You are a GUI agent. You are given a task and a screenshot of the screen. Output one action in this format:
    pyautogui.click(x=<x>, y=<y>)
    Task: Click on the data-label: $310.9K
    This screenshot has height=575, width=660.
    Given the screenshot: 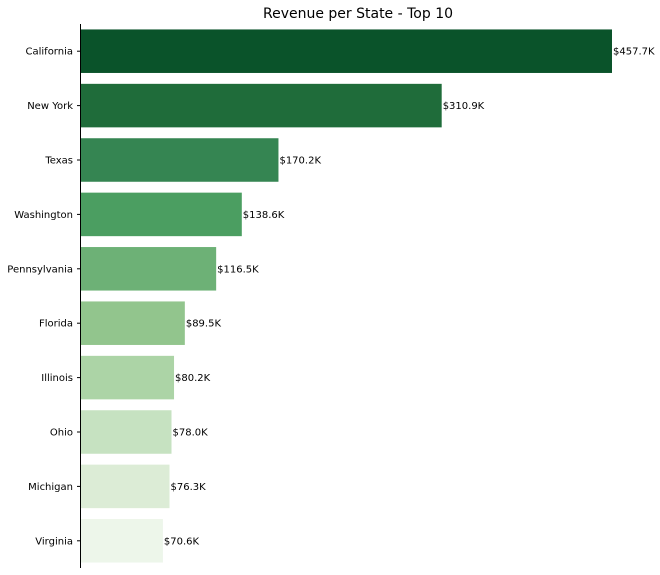 What is the action you would take?
    pyautogui.click(x=464, y=106)
    